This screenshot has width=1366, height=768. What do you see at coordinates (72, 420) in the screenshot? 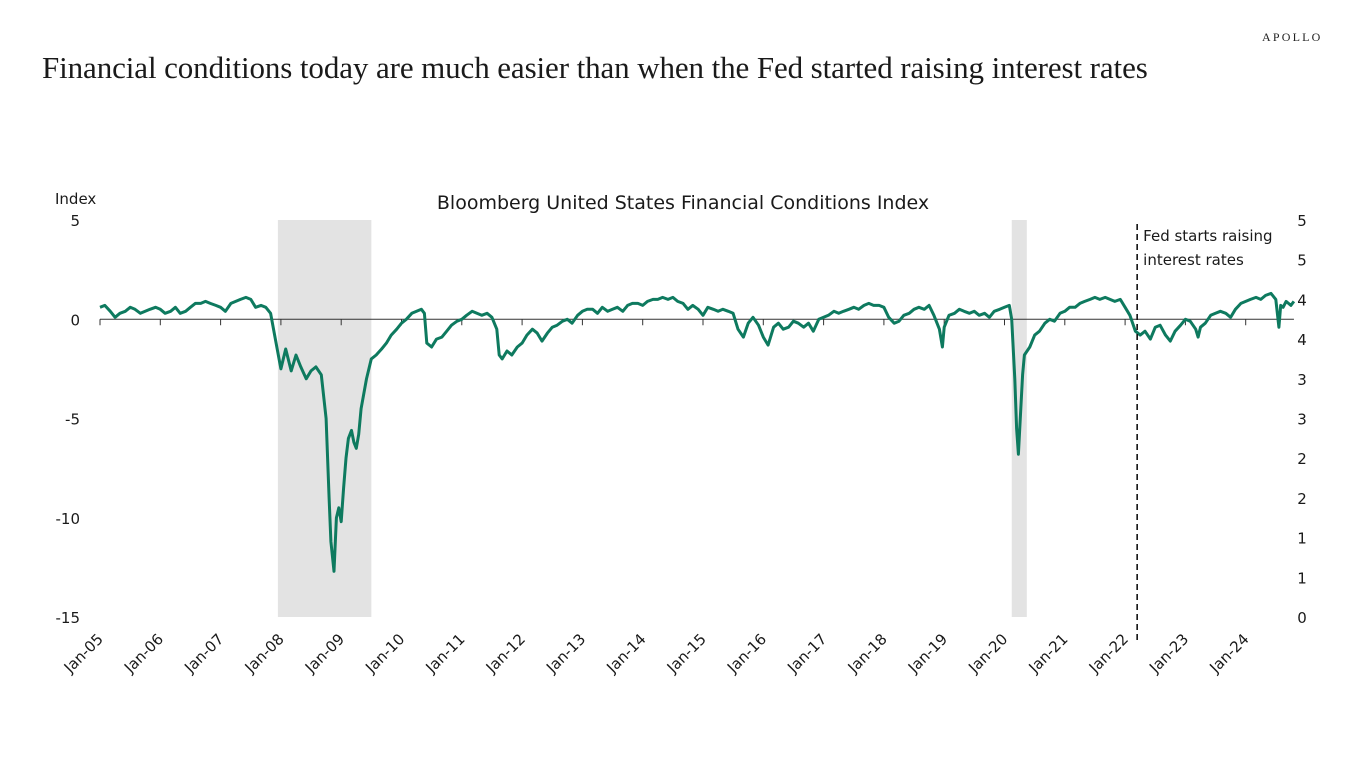
I see `y-tick-label: -5` at bounding box center [72, 420].